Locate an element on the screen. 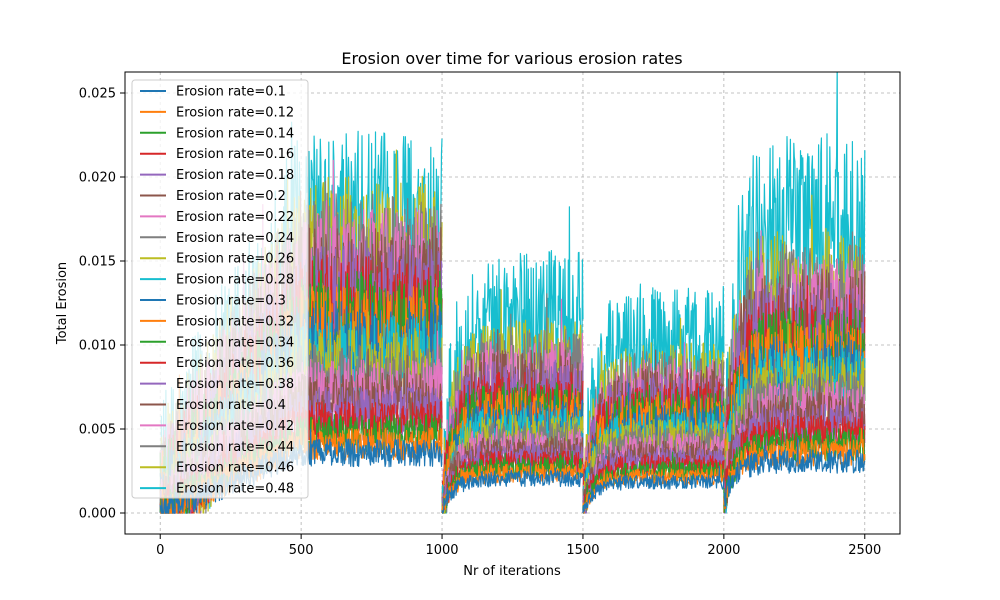 Image resolution: width=1000 pixels, height=600 pixels. x-tick-label: 2000 is located at coordinates (723, 550).